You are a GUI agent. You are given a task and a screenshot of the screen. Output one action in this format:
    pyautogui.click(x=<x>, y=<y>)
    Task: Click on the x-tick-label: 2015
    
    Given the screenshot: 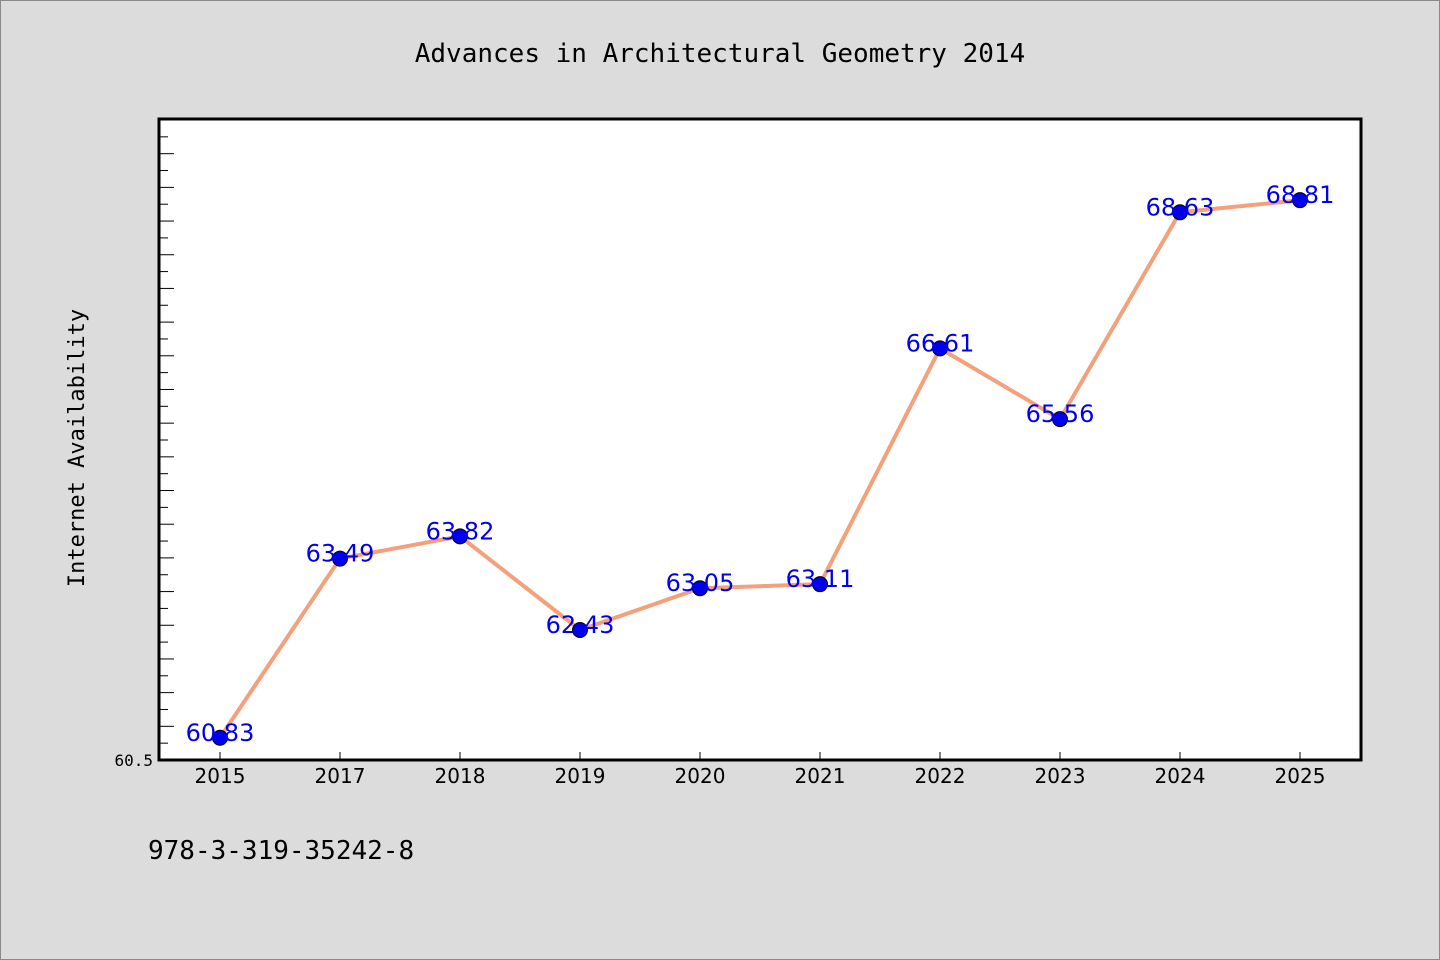 What is the action you would take?
    pyautogui.click(x=220, y=776)
    